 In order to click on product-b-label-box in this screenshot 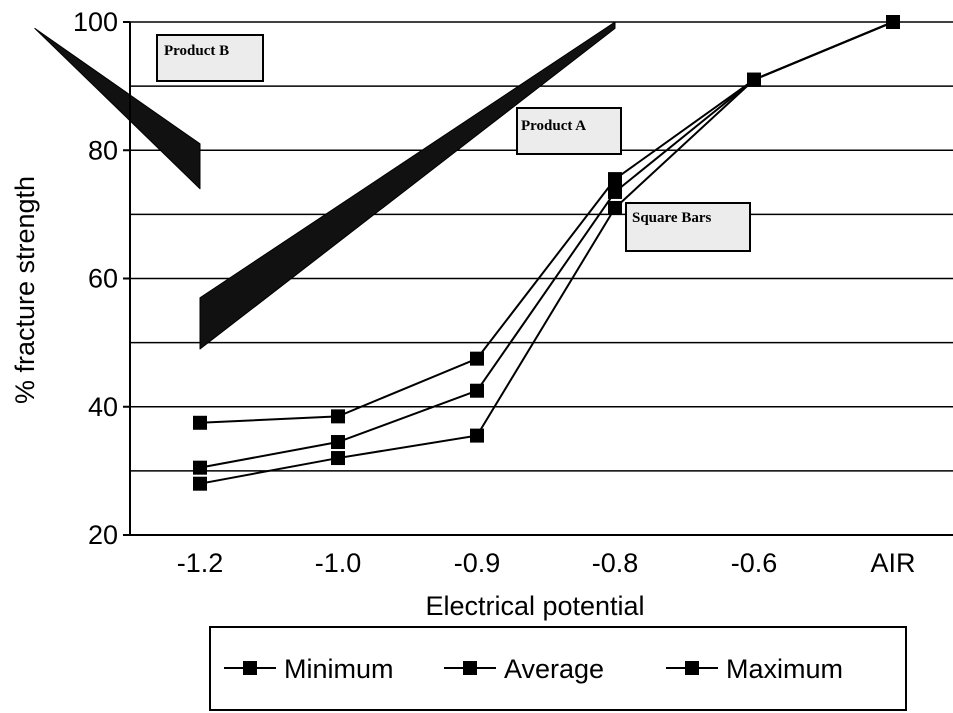, I will do `click(210, 58)`.